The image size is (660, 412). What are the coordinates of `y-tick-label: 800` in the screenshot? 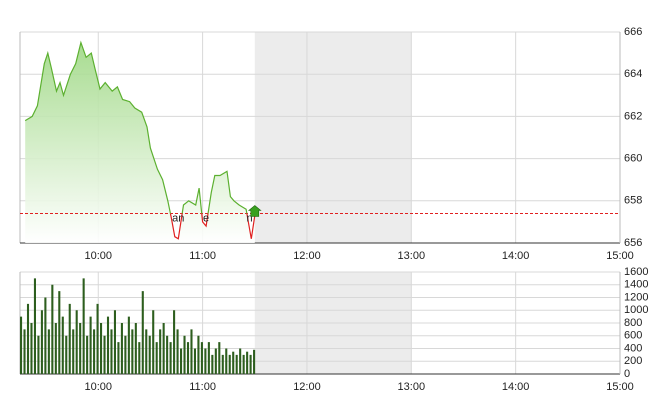 It's located at (633, 323).